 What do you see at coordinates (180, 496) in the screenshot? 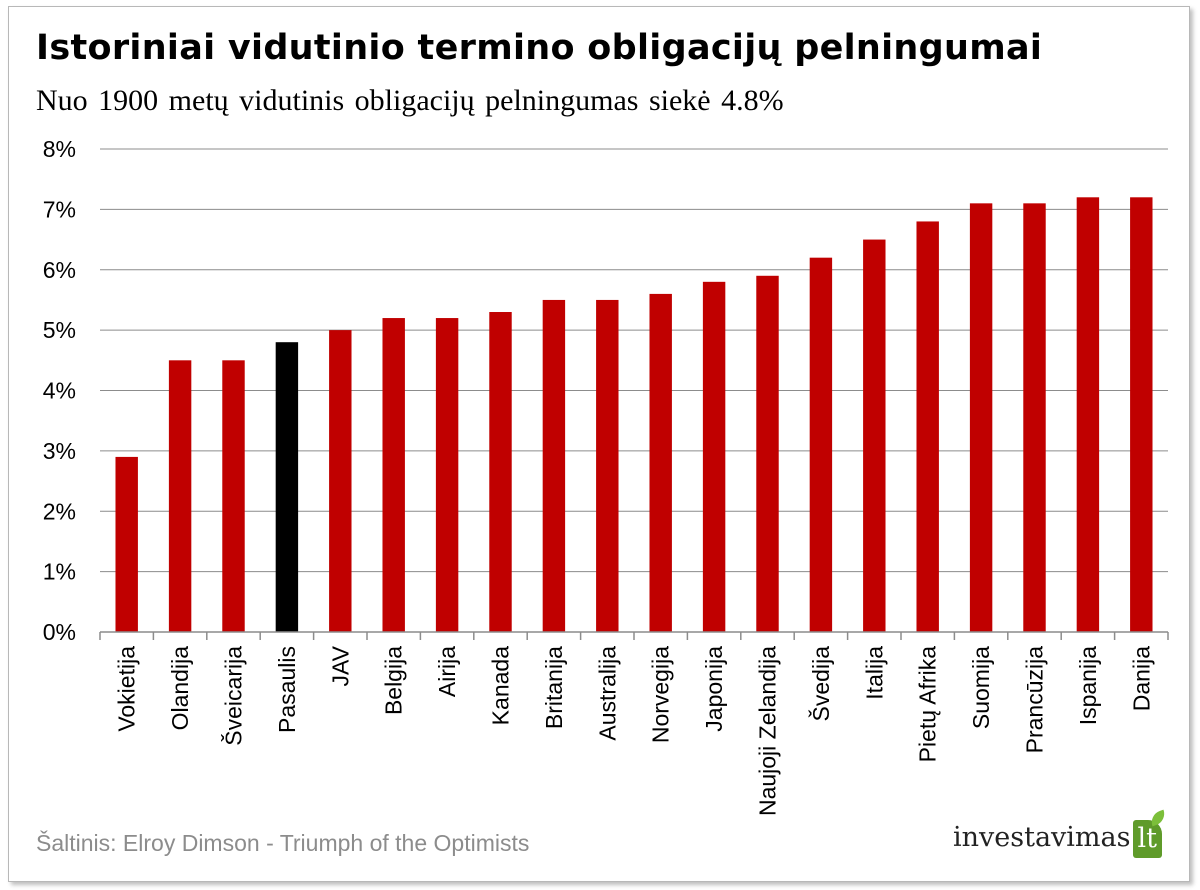
I see `bar-Olandija` at bounding box center [180, 496].